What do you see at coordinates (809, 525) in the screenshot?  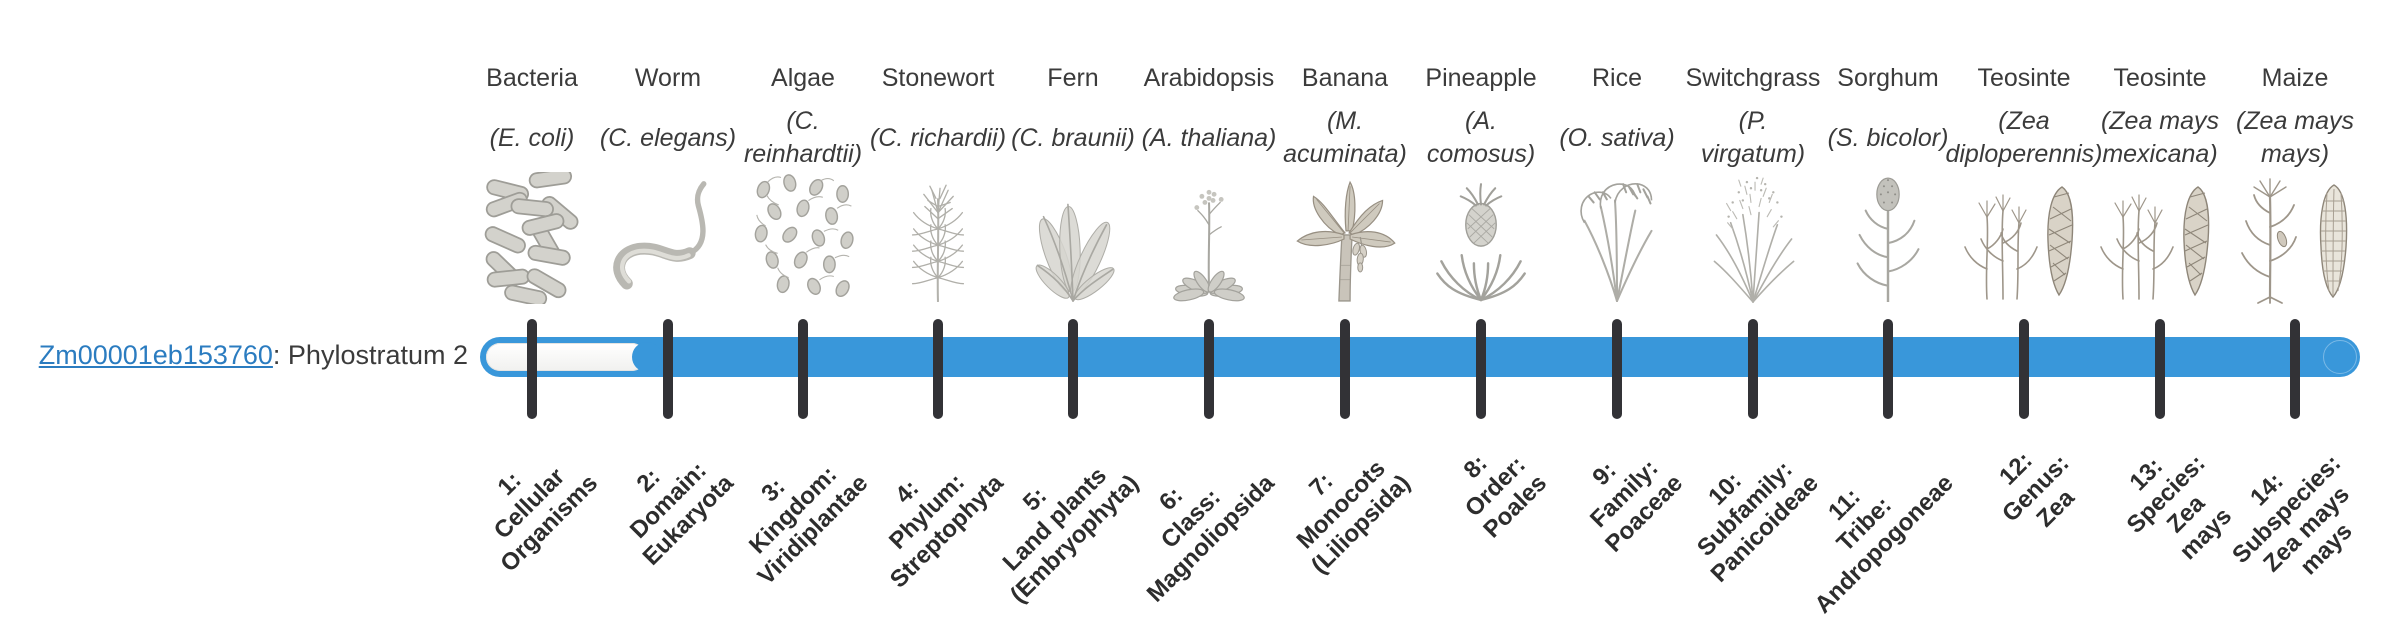 I see `stratum-label-3: 3: Kingdom: Viridiplantae` at bounding box center [809, 525].